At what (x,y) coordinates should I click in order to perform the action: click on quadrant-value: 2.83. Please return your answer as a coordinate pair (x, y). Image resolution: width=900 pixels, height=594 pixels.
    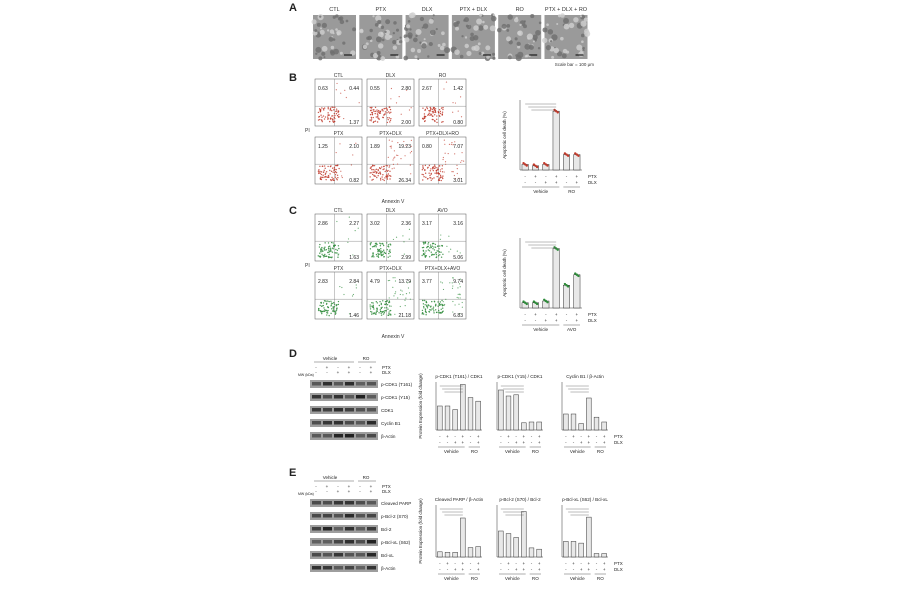
    Looking at the image, I should click on (323, 282).